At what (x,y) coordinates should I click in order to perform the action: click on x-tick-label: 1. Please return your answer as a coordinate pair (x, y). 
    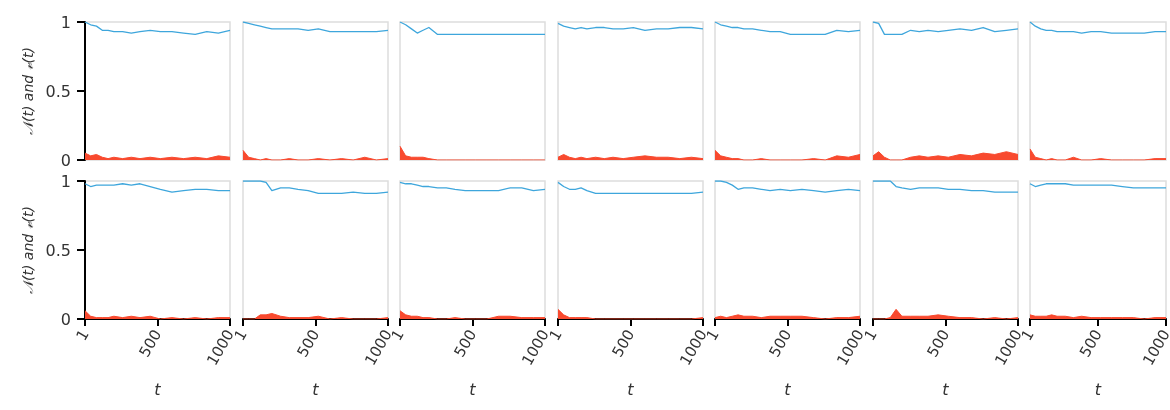
    Looking at the image, I should click on (82, 335).